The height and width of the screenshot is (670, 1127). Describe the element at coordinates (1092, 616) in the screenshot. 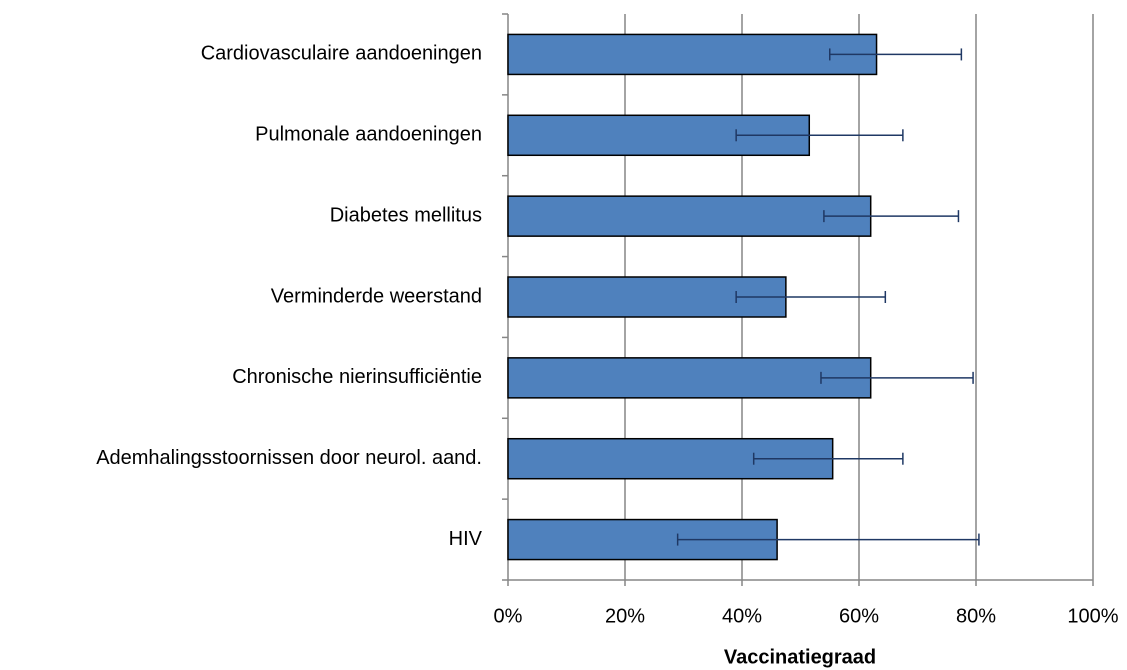

I see `x-tick-label: 100%` at that location.